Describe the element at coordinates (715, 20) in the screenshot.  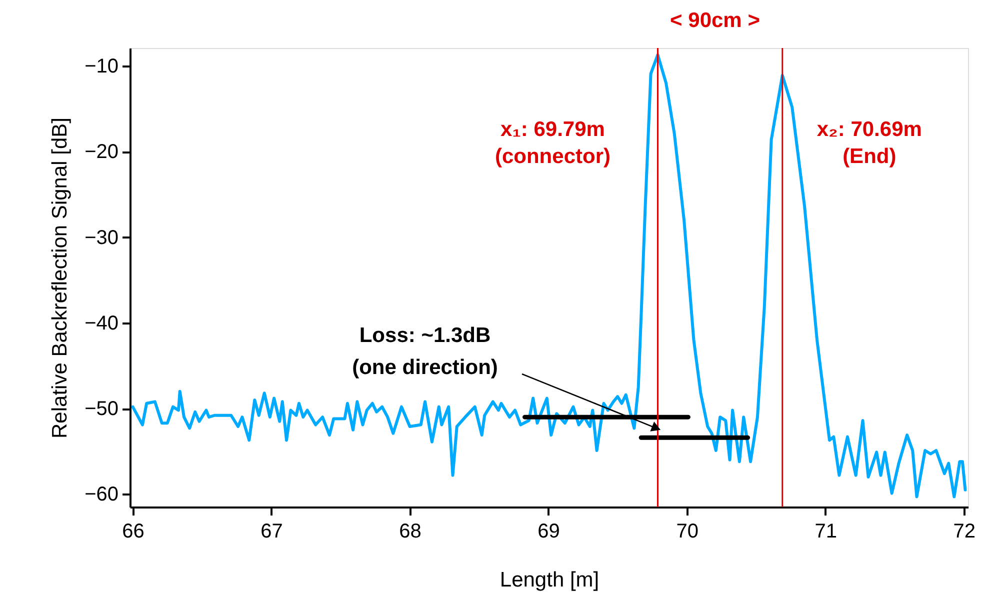
I see `text: < 90cm >` at that location.